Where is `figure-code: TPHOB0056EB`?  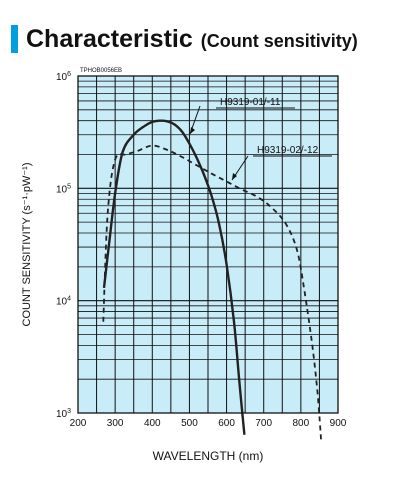
figure-code: TPHOB0056EB is located at coordinates (101, 71).